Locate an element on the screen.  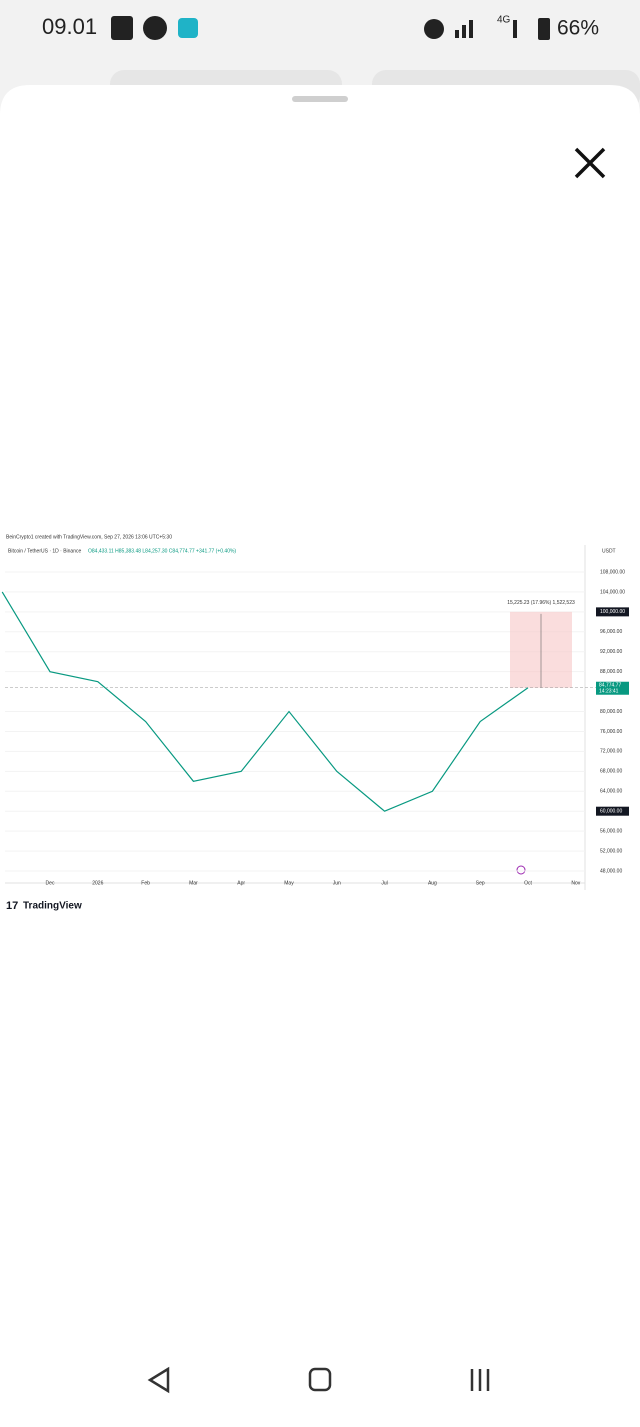
nav-back is located at coordinates (158, 1380).